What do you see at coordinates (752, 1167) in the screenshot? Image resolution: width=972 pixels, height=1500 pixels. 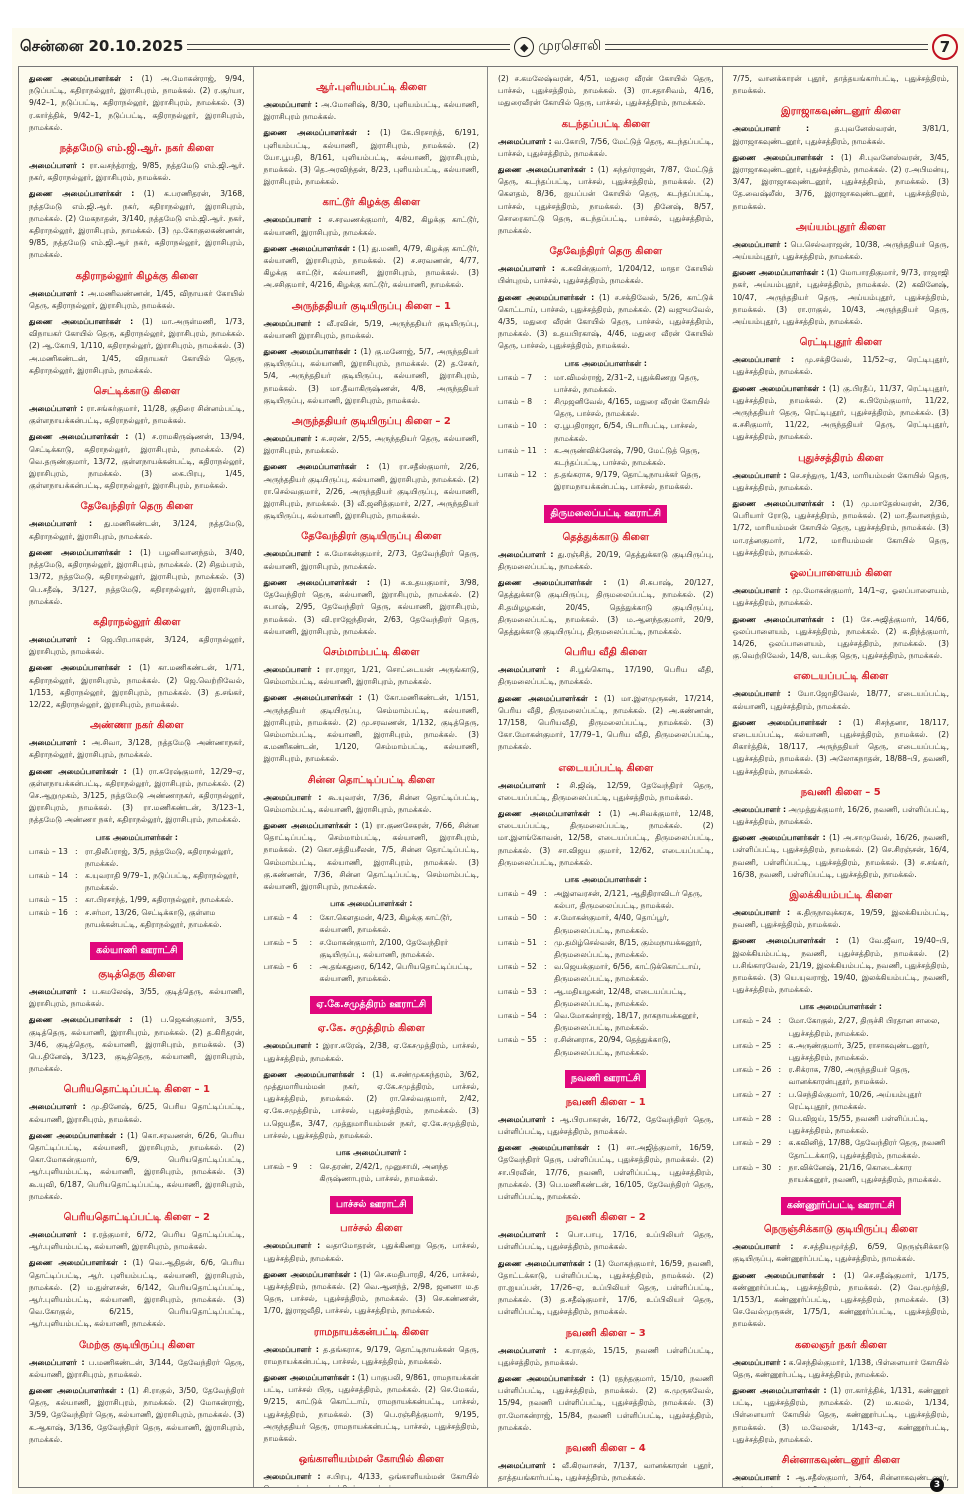 I see `booth-number: பாகம் – 30` at bounding box center [752, 1167].